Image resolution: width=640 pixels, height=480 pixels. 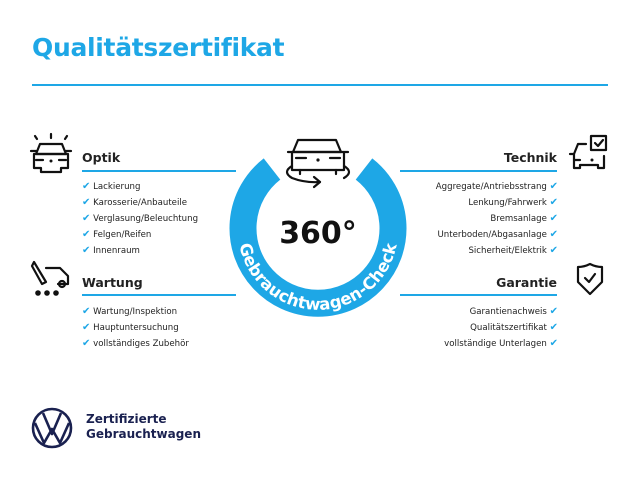 What do you see at coordinates (590, 279) in the screenshot?
I see `shield-check-icon` at bounding box center [590, 279].